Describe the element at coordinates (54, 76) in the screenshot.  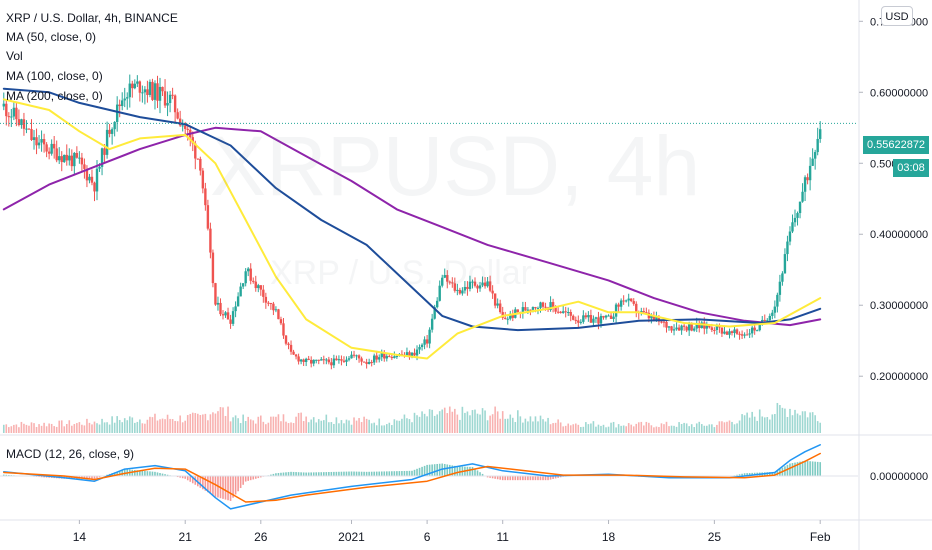
I see `legend-ma100: MA (100, close, 0)` at that location.